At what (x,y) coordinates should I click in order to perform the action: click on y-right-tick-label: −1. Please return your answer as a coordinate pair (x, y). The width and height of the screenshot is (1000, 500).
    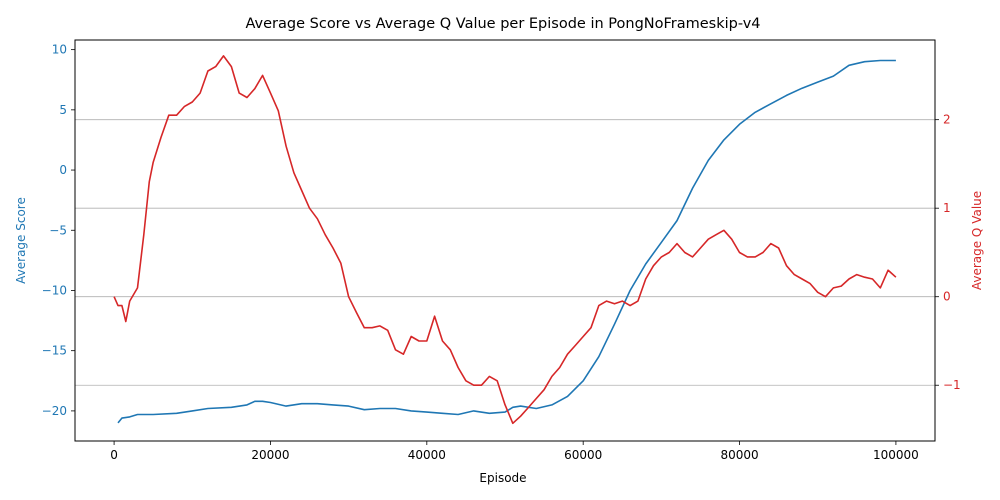
    Looking at the image, I should click on (952, 385).